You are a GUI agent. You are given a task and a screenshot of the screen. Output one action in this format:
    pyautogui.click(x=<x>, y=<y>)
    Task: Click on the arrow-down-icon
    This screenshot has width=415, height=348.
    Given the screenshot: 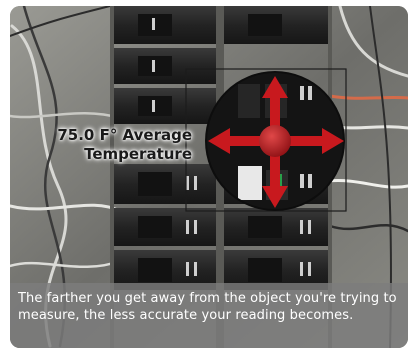 What is the action you would take?
    pyautogui.click(x=275, y=182)
    